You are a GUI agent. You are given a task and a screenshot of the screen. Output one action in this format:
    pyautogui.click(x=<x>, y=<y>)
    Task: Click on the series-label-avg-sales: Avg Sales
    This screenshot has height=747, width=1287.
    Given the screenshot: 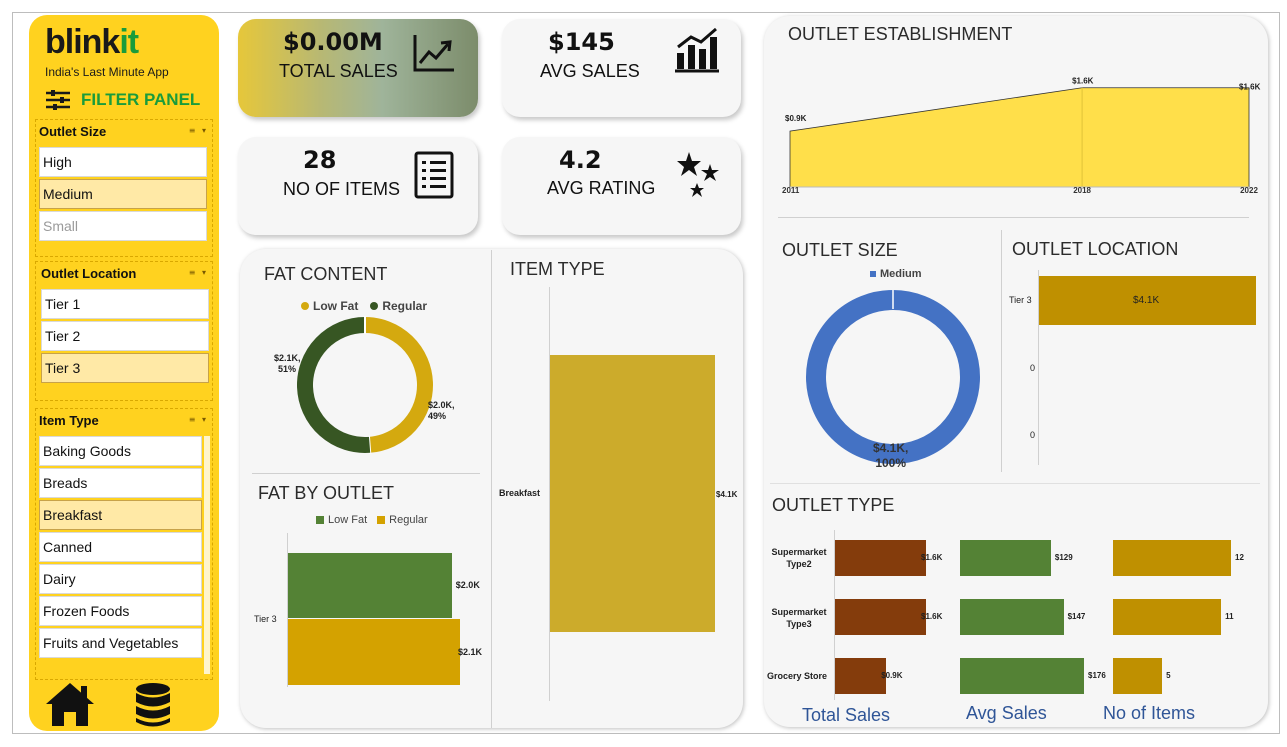 What is the action you would take?
    pyautogui.click(x=1006, y=713)
    